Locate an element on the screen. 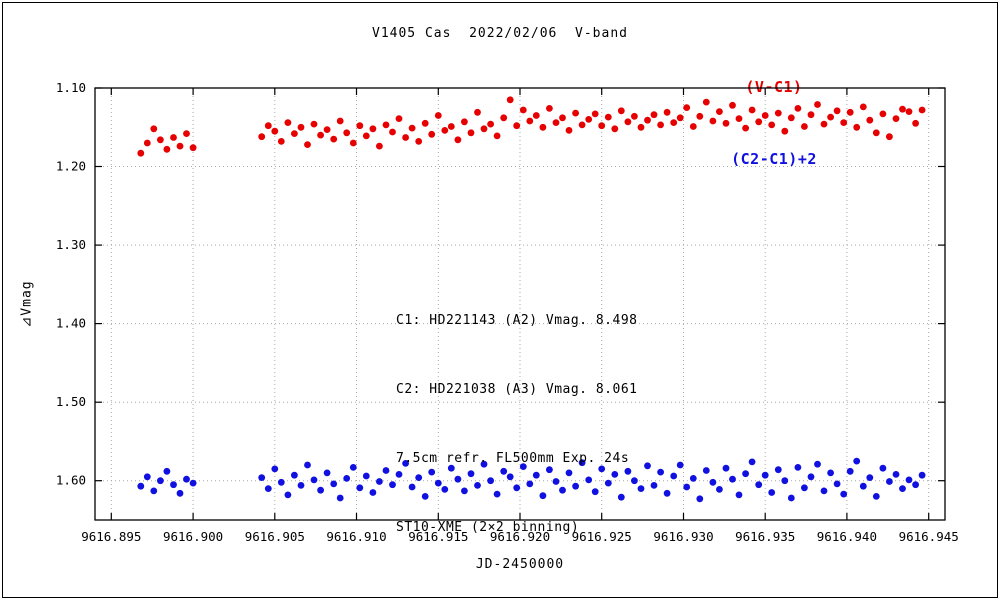 The image size is (1000, 600). x-tick-label: 9616.900 is located at coordinates (193, 536).